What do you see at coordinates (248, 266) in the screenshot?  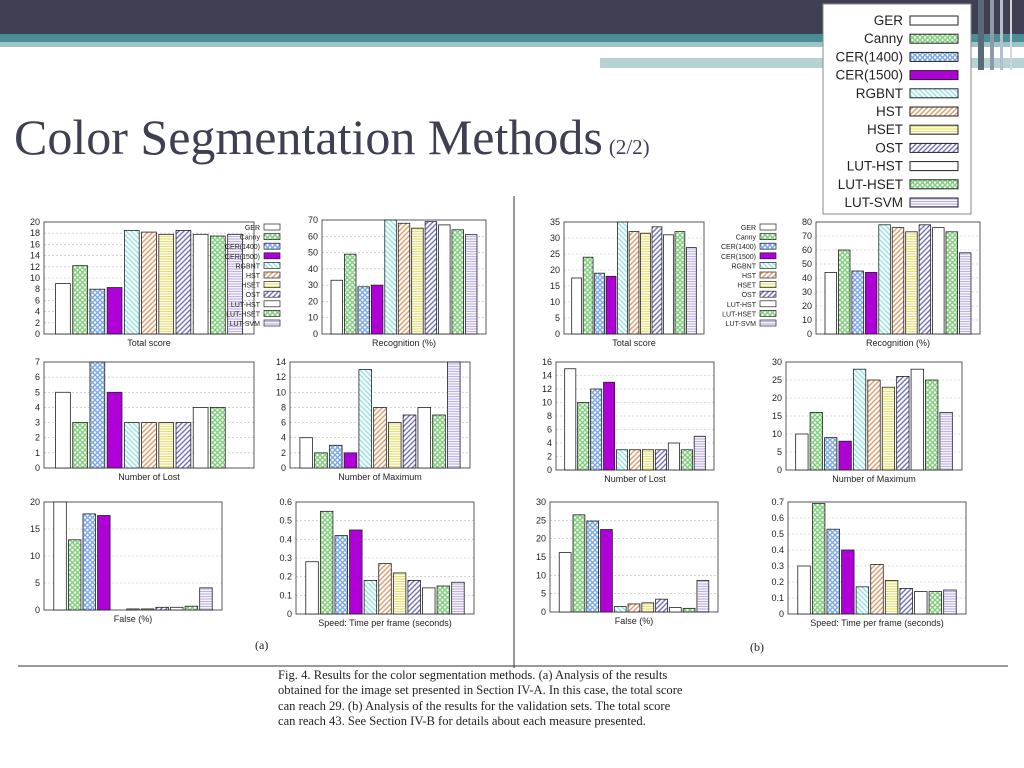 I see `legend-entry-label: RGBNT` at bounding box center [248, 266].